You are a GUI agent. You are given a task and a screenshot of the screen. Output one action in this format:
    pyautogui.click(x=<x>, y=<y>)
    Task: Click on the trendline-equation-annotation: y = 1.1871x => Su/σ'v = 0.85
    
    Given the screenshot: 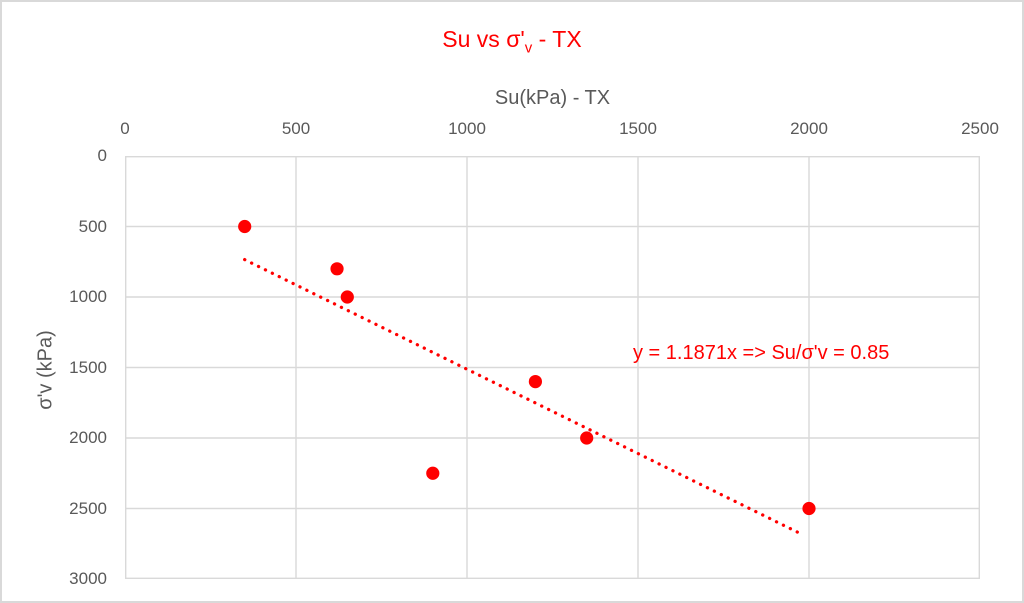 What is the action you would take?
    pyautogui.click(x=761, y=353)
    